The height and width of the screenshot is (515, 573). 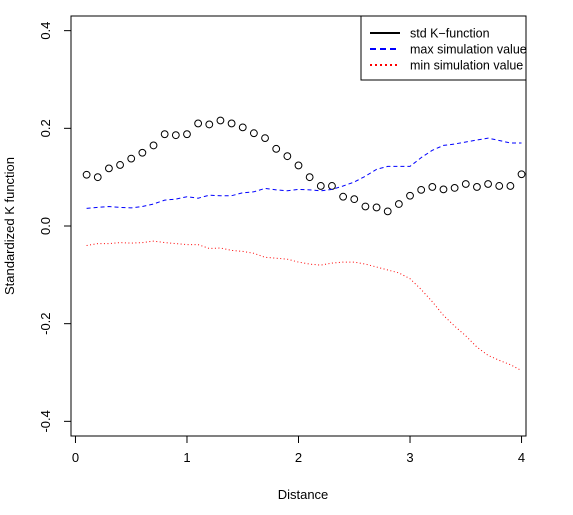 I want to click on x-axis: 0 1 2 3 4, so click(x=298, y=450).